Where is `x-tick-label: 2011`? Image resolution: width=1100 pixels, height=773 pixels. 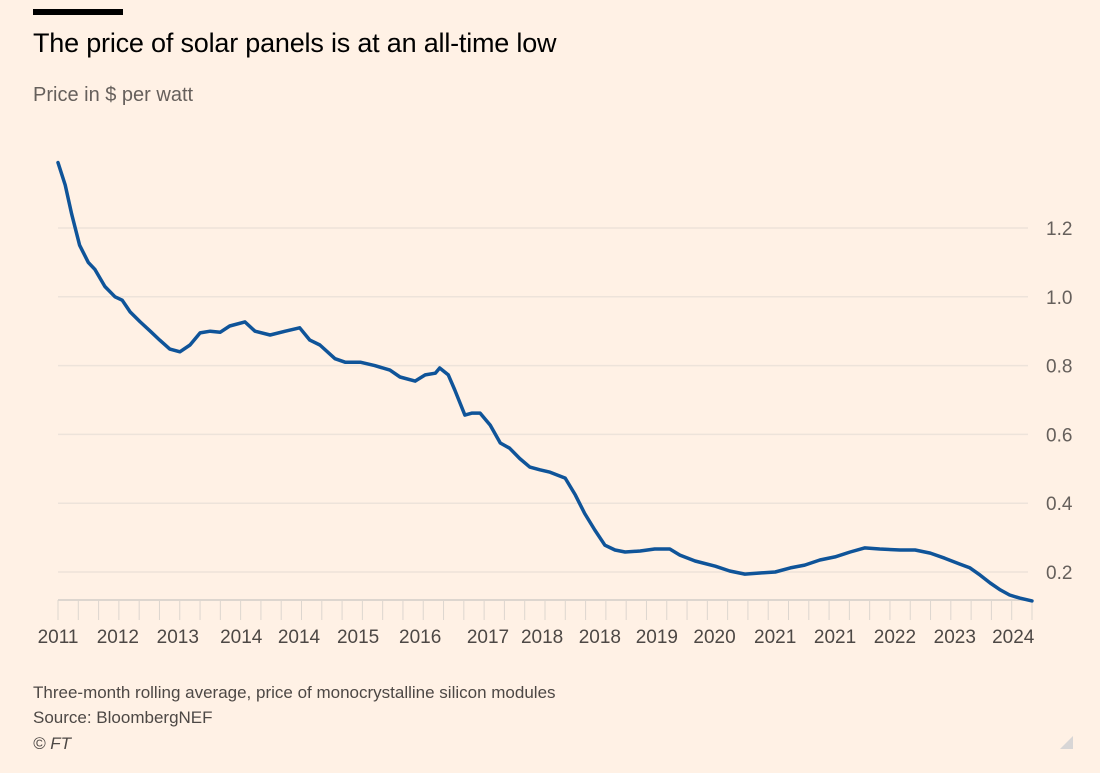 x-tick-label: 2011 is located at coordinates (58, 637).